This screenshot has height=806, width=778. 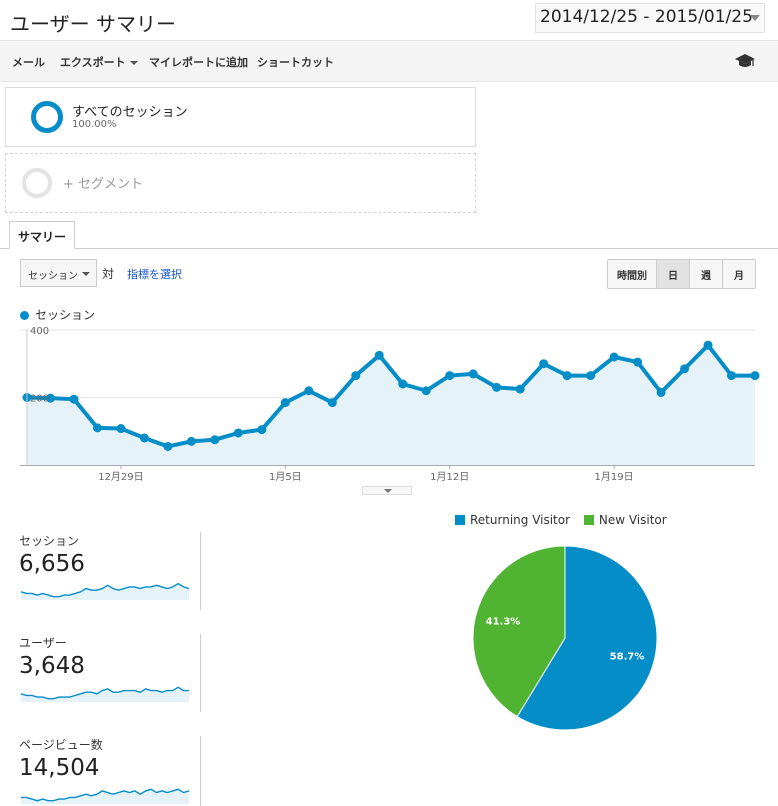 I want to click on metric-select-value: セッション, so click(x=53, y=276).